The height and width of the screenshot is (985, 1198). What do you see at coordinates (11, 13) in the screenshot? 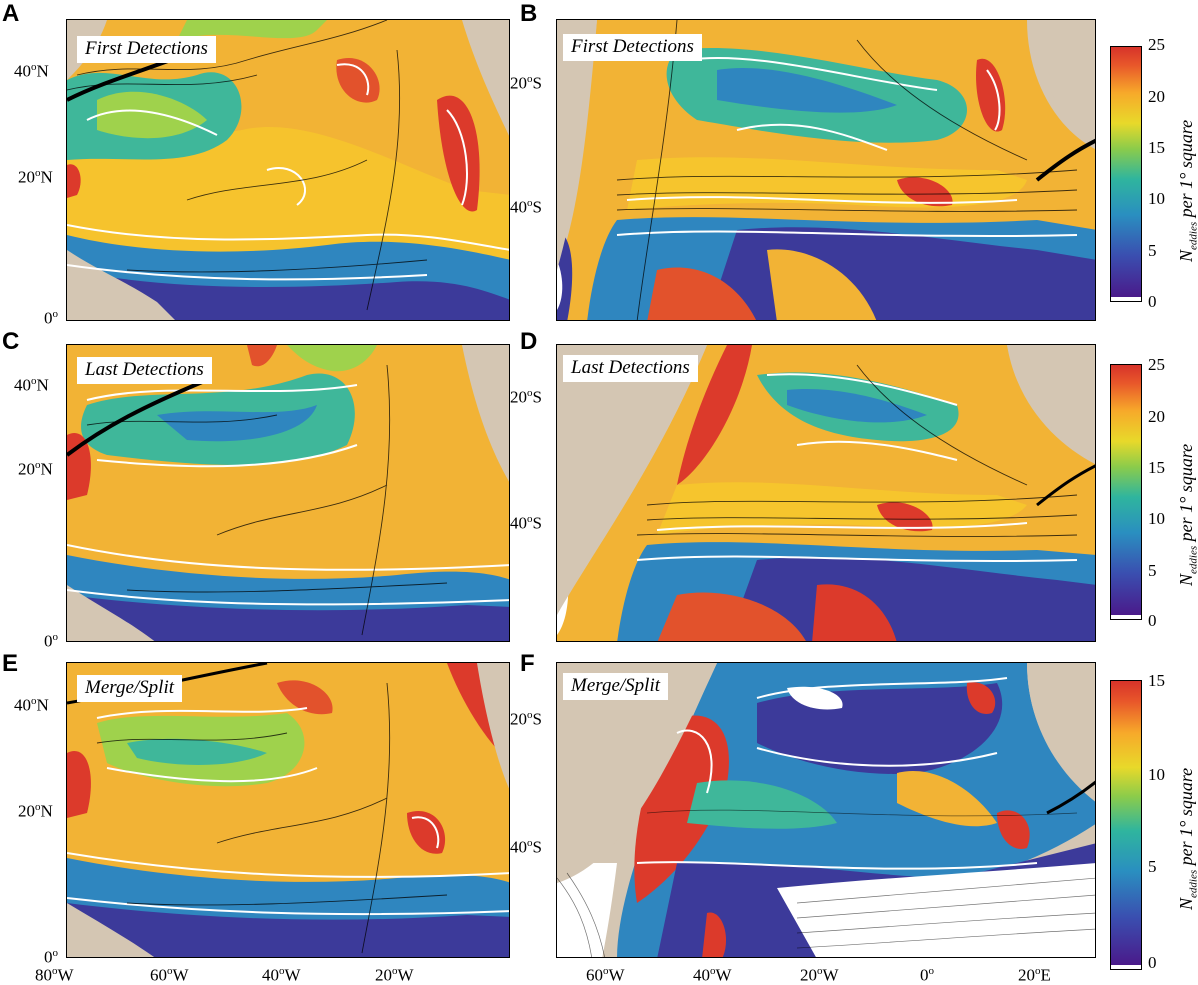
I see `panel-letter-a: A` at bounding box center [11, 13].